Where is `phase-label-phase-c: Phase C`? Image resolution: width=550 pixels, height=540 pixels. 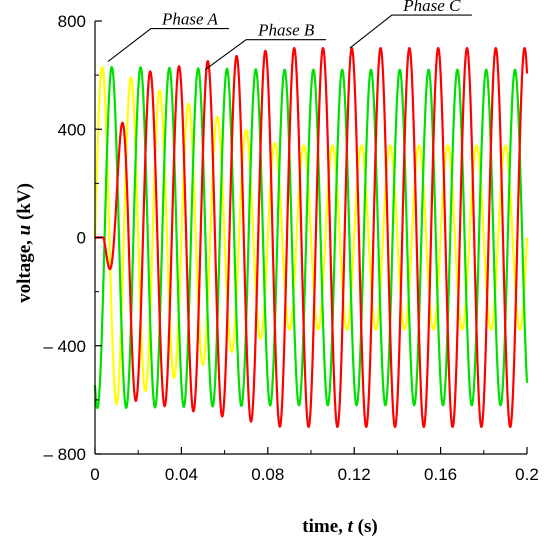
phase-label-phase-c: Phase C is located at coordinates (431, 7).